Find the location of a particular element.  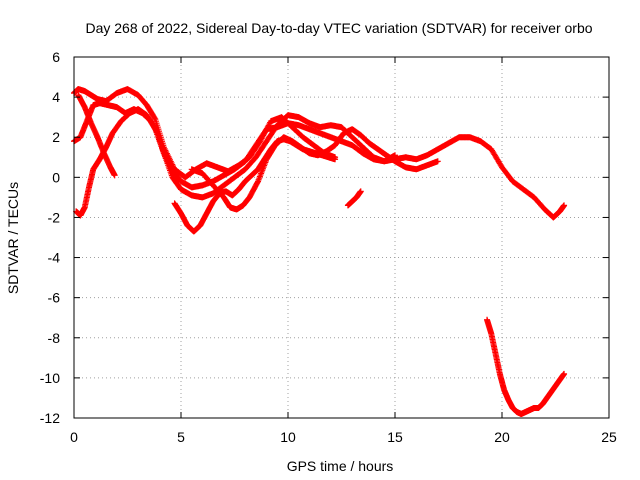

x-tick-label: 0 is located at coordinates (74, 437).